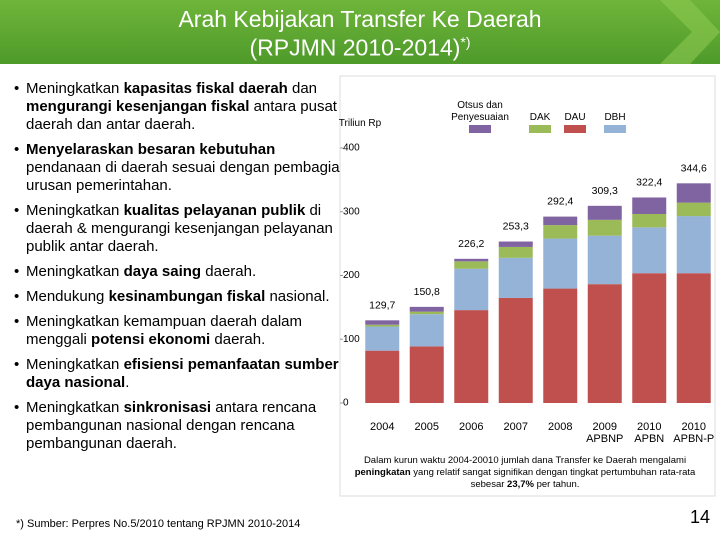 The image size is (720, 540). What do you see at coordinates (205, 88) in the screenshot?
I see `text-run: kapasitas fiskal daerah` at bounding box center [205, 88].